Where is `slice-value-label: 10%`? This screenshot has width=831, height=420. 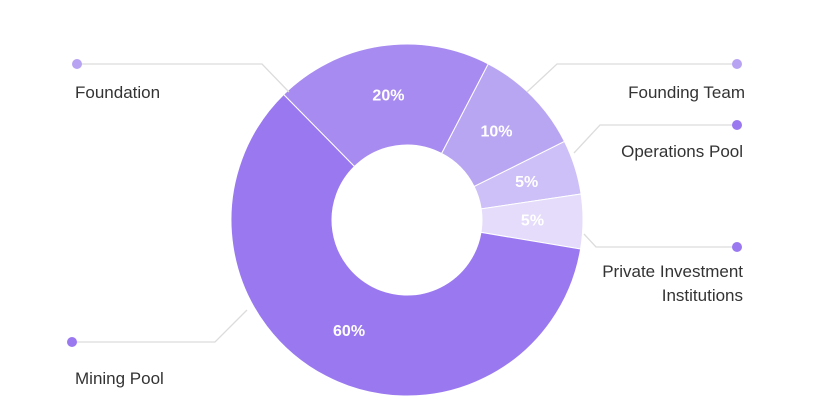
slice-value-label: 10% is located at coordinates (496, 132).